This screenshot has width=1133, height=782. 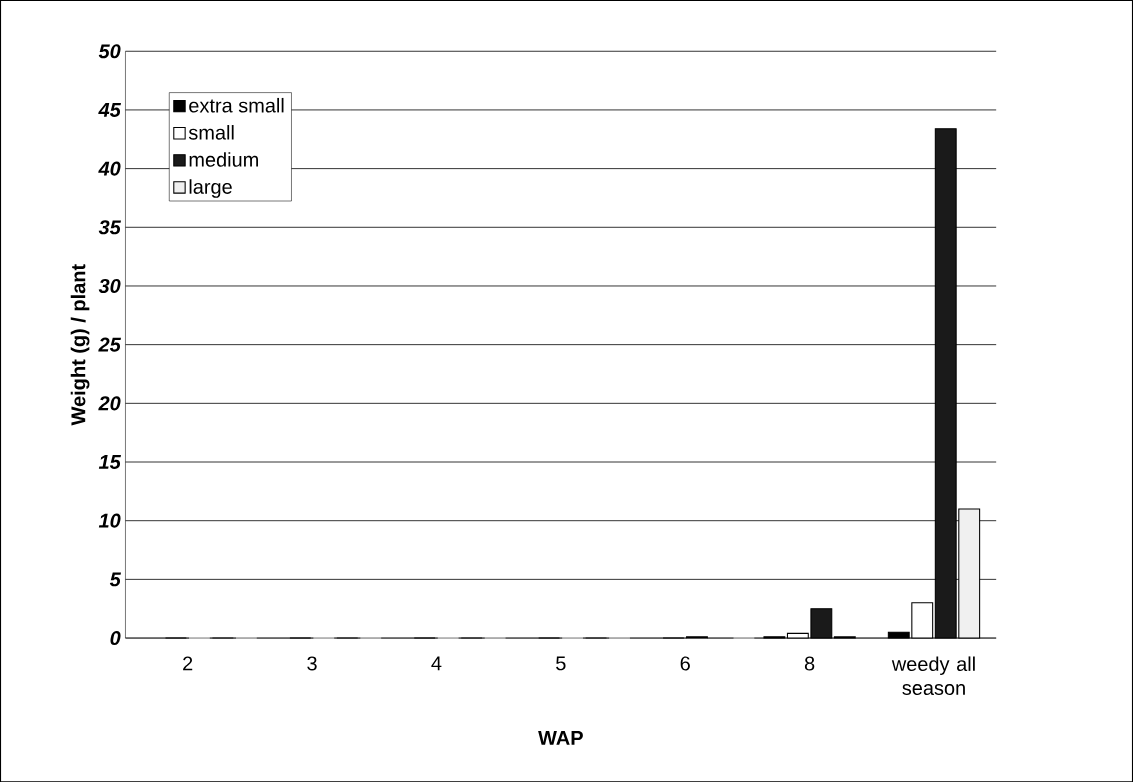 I want to click on x-tick-label: 3, so click(x=312, y=663).